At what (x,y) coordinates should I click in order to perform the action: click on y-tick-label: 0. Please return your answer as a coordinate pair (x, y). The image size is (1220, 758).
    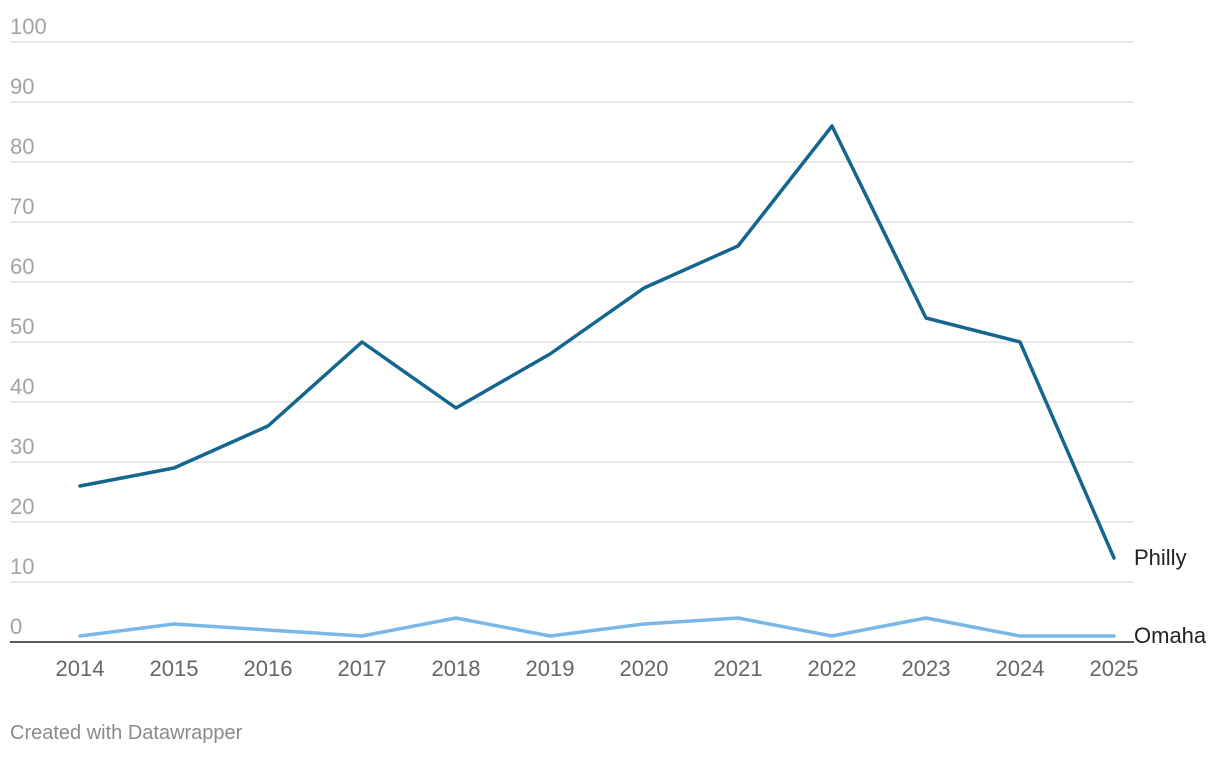
    Looking at the image, I should click on (16, 626).